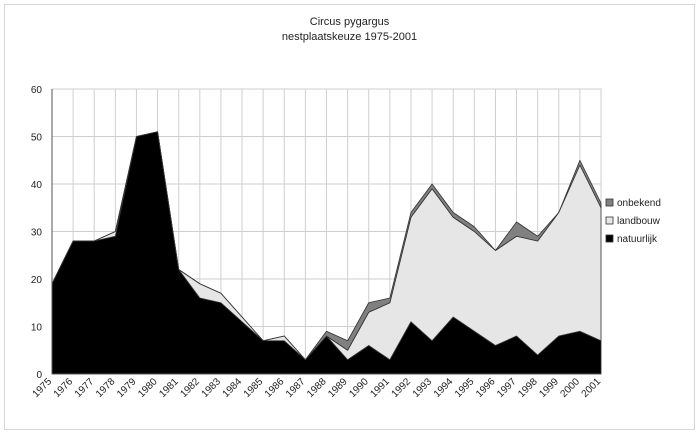  I want to click on x-tick-label: 1998, so click(528, 388).